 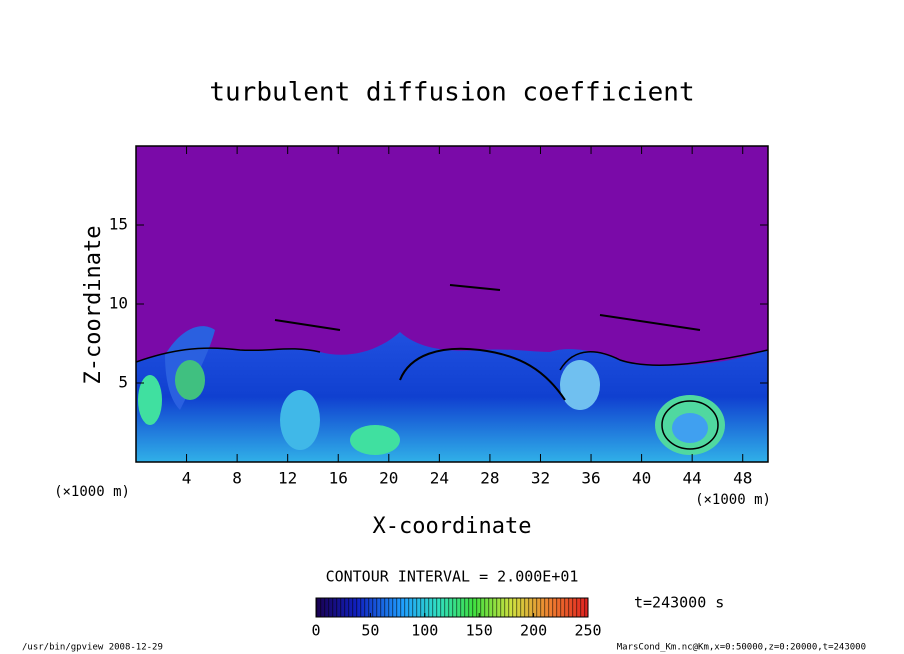 What do you see at coordinates (388, 478) in the screenshot?
I see `x-tick-label: 20` at bounding box center [388, 478].